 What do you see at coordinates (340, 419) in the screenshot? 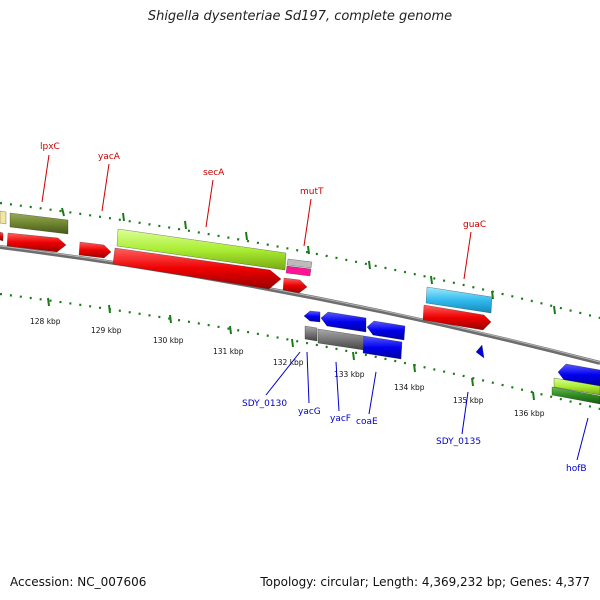
I see `gene-label-yacF: yacF` at bounding box center [340, 419].